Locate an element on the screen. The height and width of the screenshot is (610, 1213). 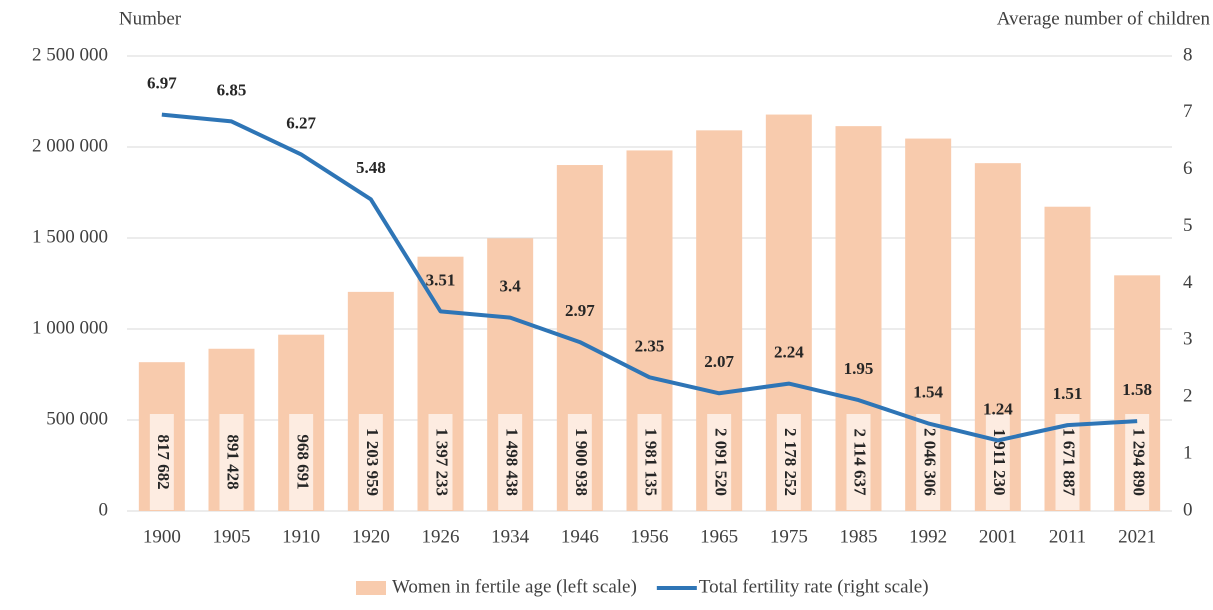
x-tick-label: 1910 is located at coordinates (301, 536).